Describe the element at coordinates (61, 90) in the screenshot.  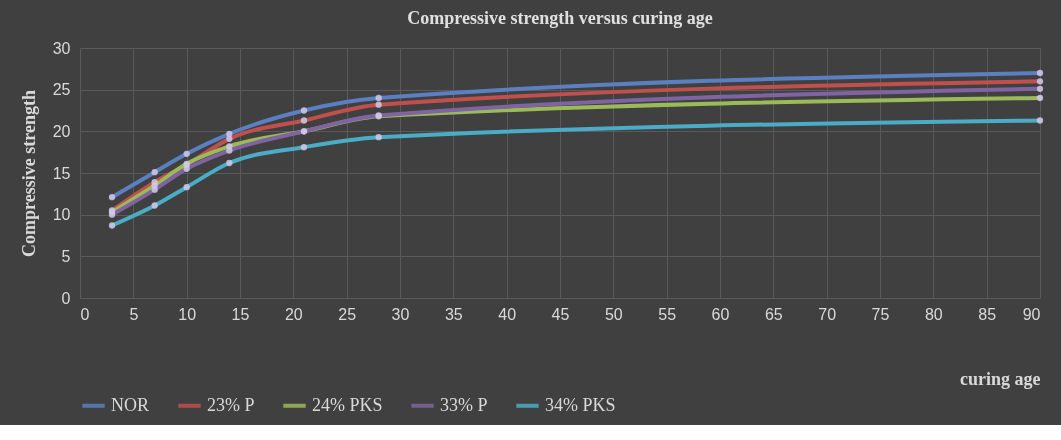
I see `y-tick-label: 25` at that location.